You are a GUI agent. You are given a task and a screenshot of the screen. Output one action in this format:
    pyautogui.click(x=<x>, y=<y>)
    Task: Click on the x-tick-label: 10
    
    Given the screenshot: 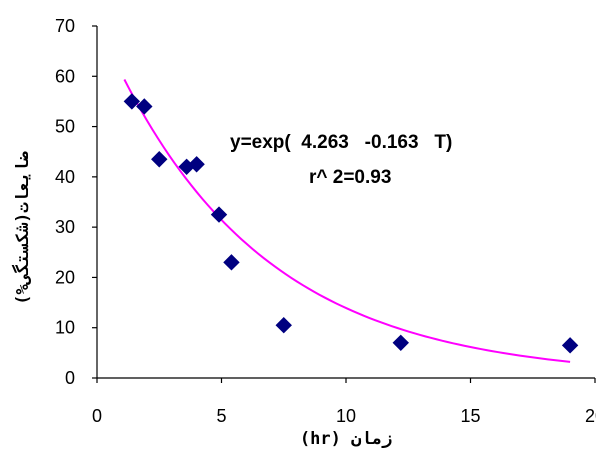 What is the action you would take?
    pyautogui.click(x=346, y=416)
    